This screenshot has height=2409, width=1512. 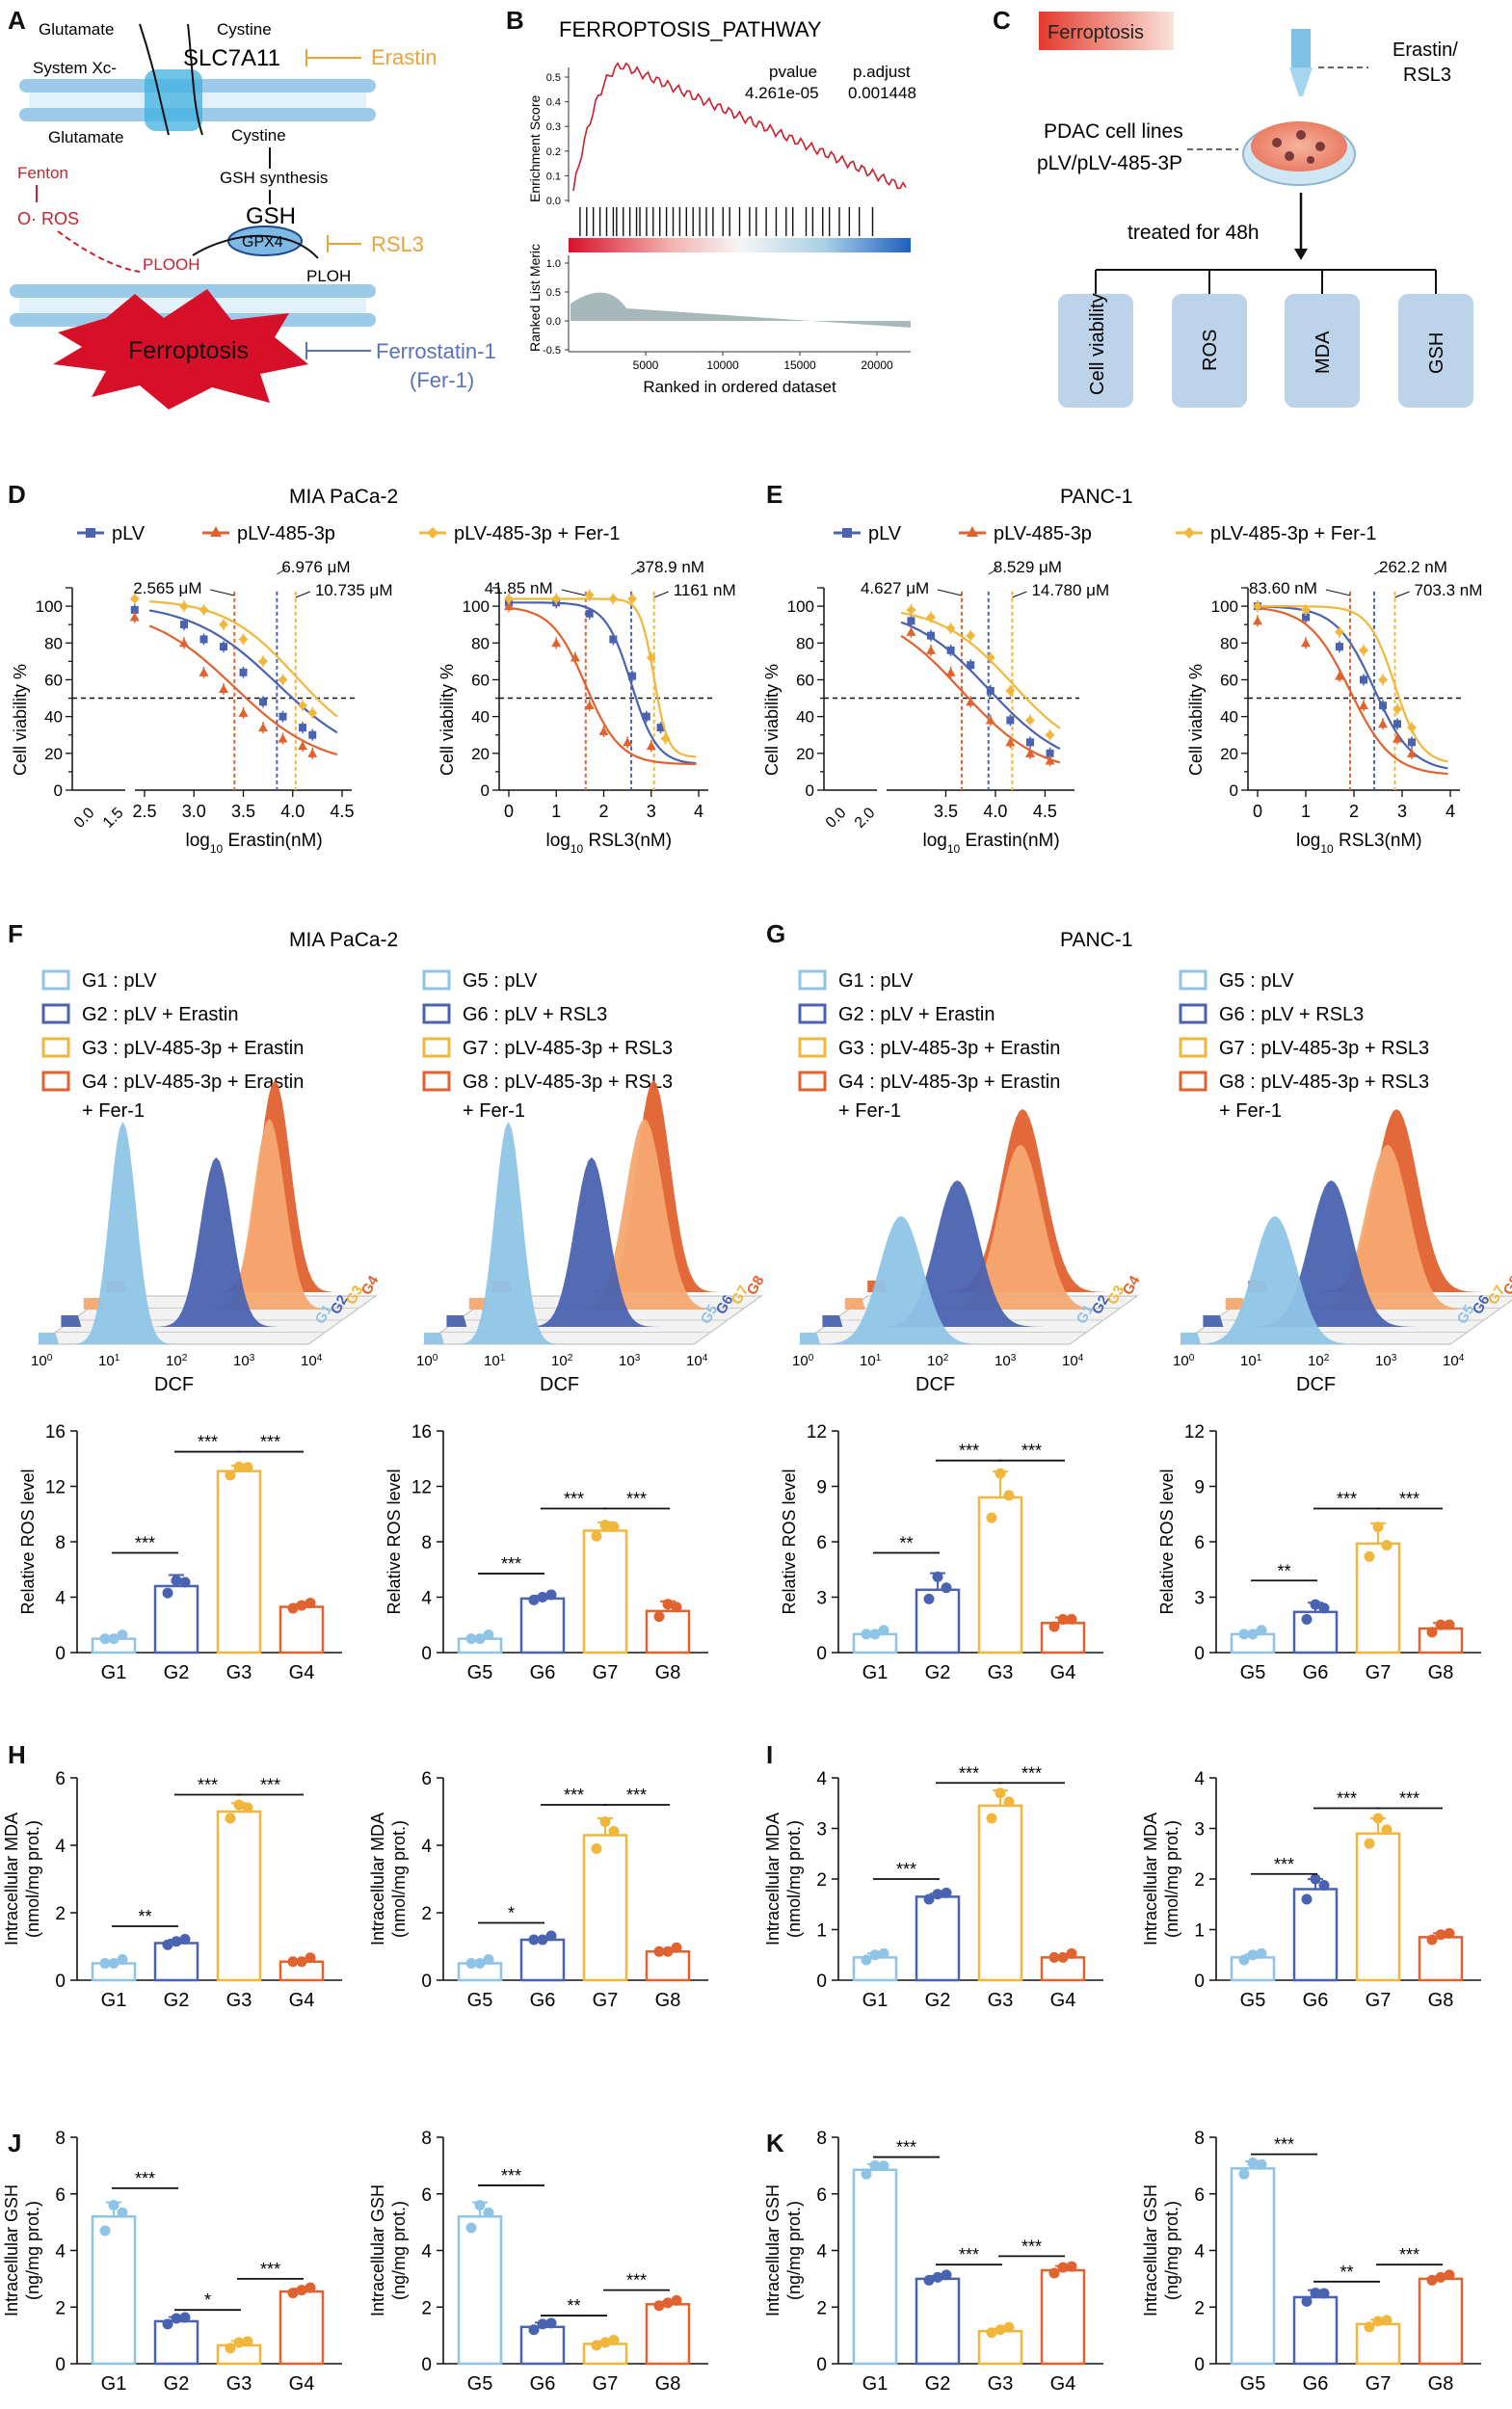 I want to click on legend-e-label: pLV, so click(x=885, y=533).